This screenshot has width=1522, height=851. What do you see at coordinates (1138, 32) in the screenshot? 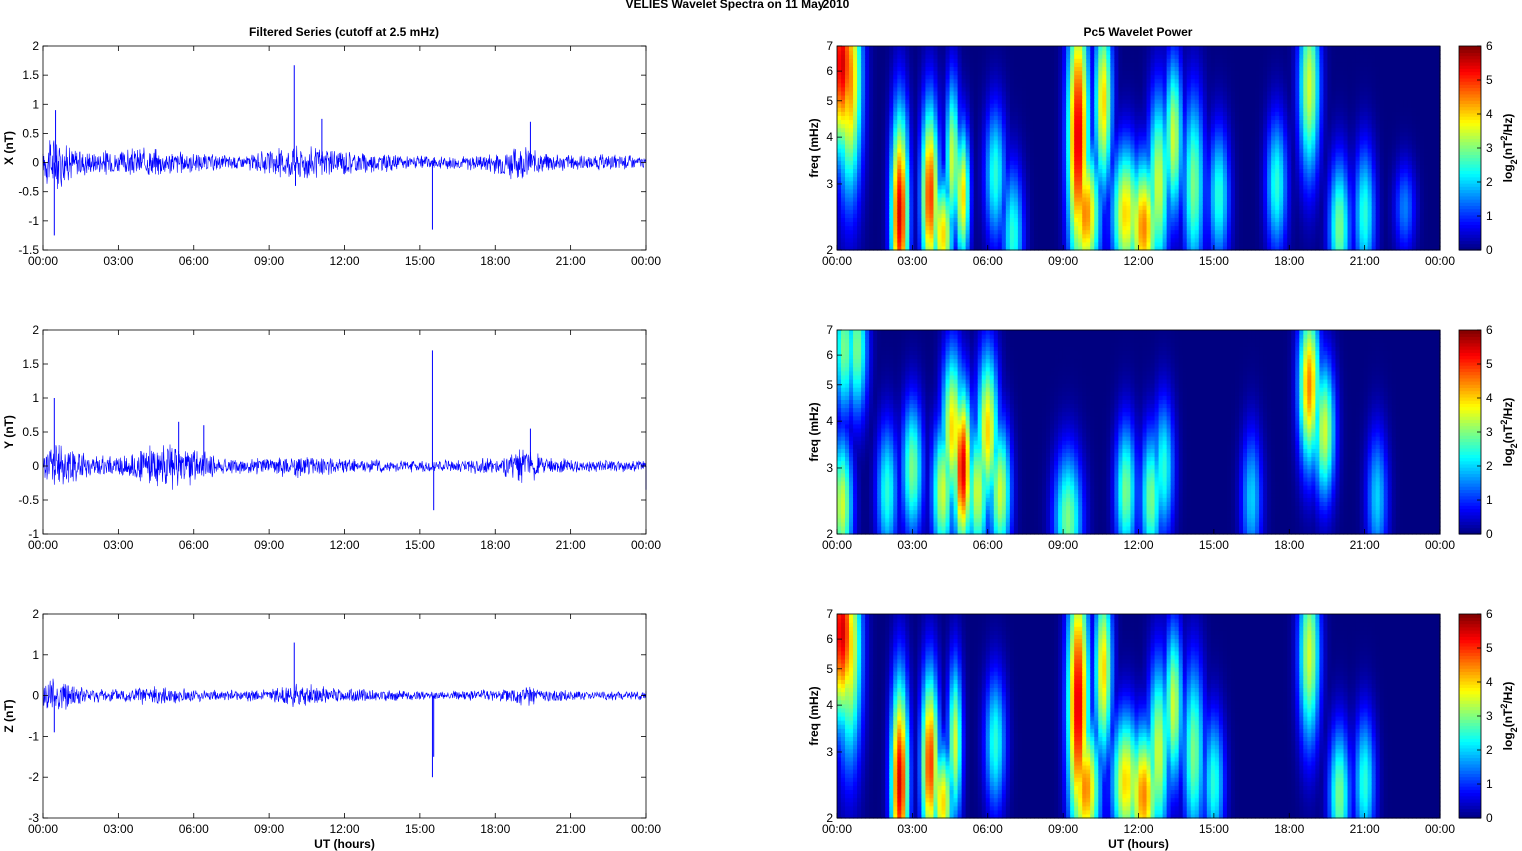
I see `right-column-title: Pc5 Wavelet Power` at bounding box center [1138, 32].